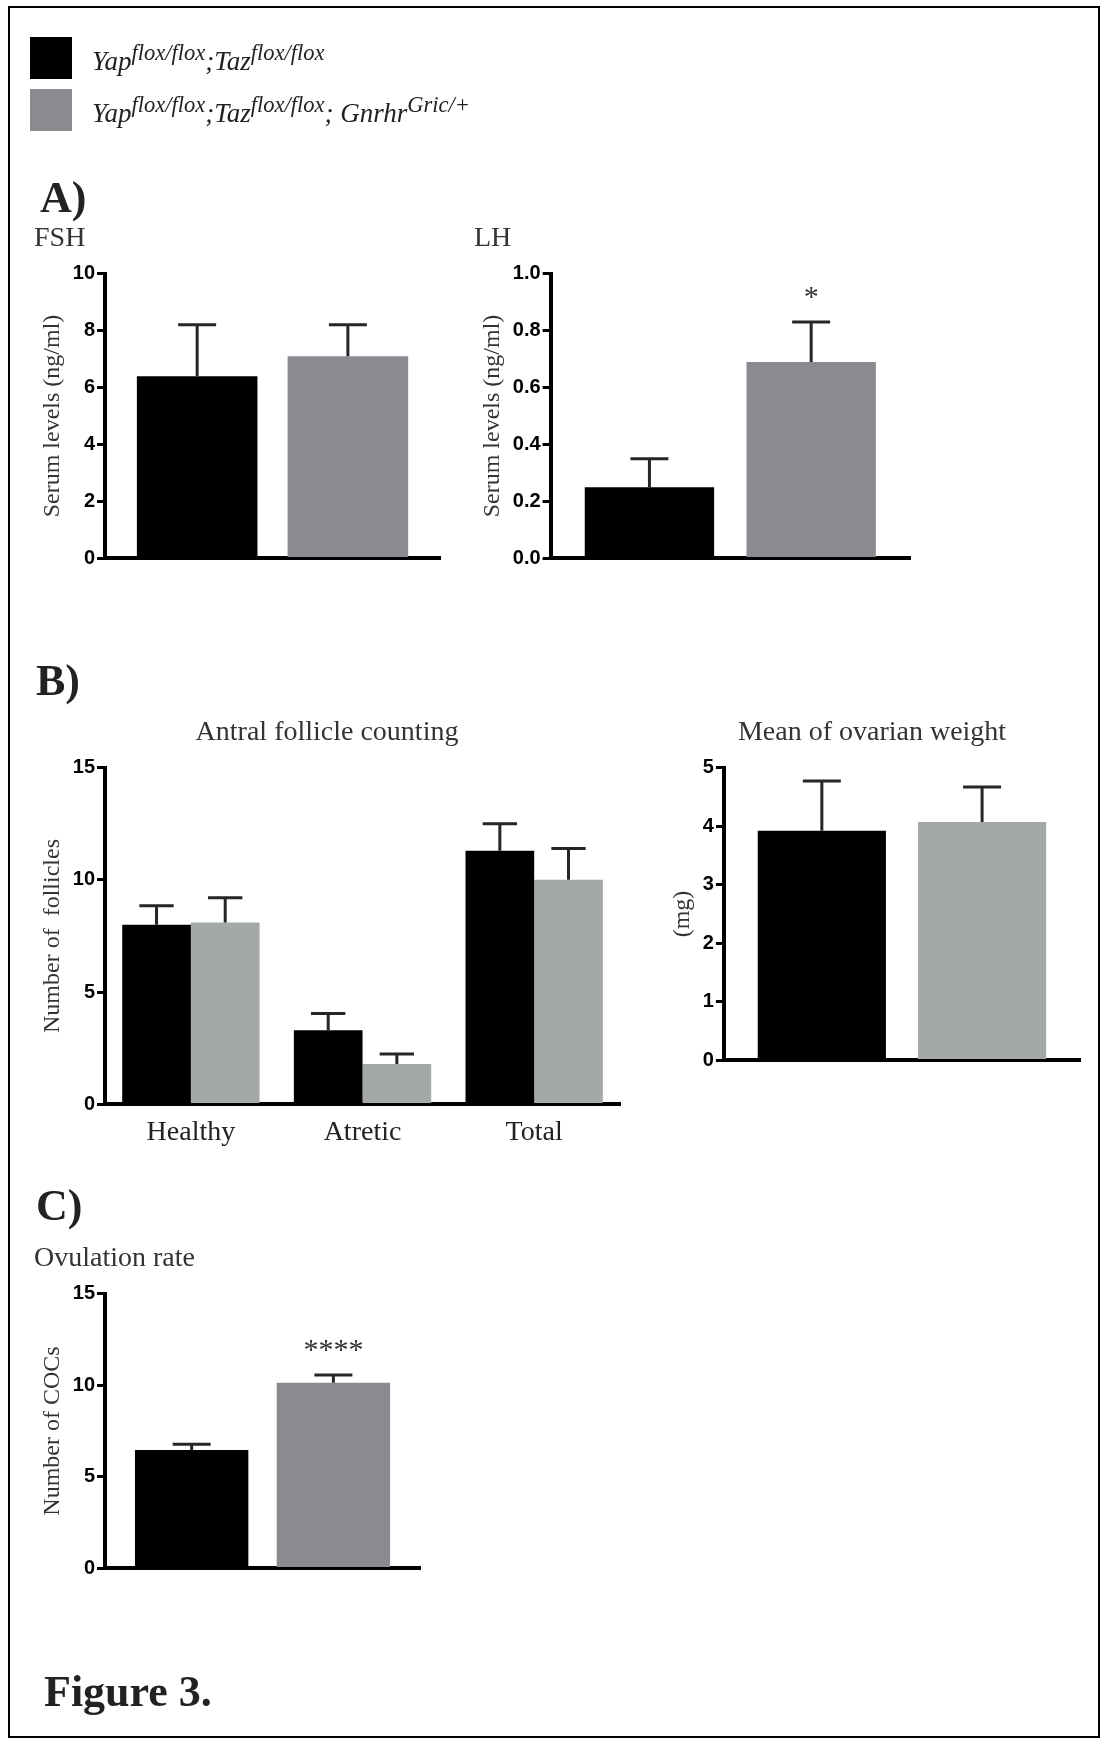  I want to click on y-tick-label: 1.0, so click(526, 272).